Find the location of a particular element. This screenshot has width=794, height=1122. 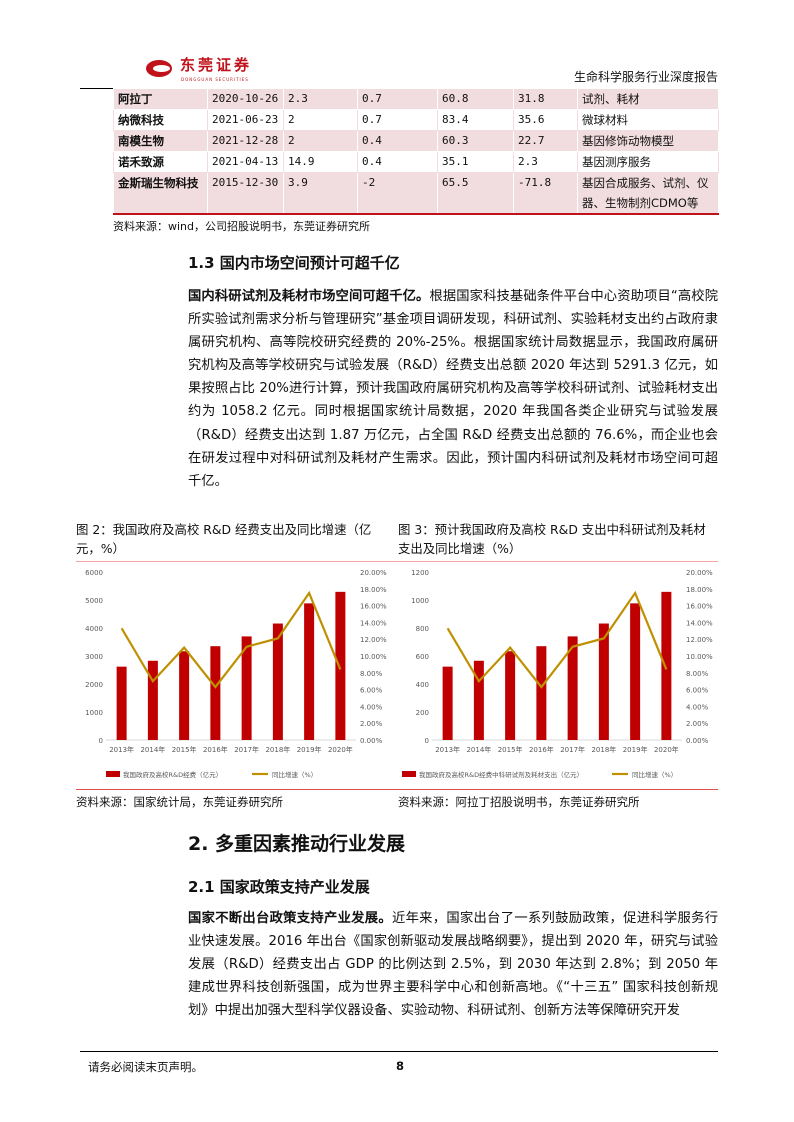

y-tick-label: 400 is located at coordinates (422, 685).